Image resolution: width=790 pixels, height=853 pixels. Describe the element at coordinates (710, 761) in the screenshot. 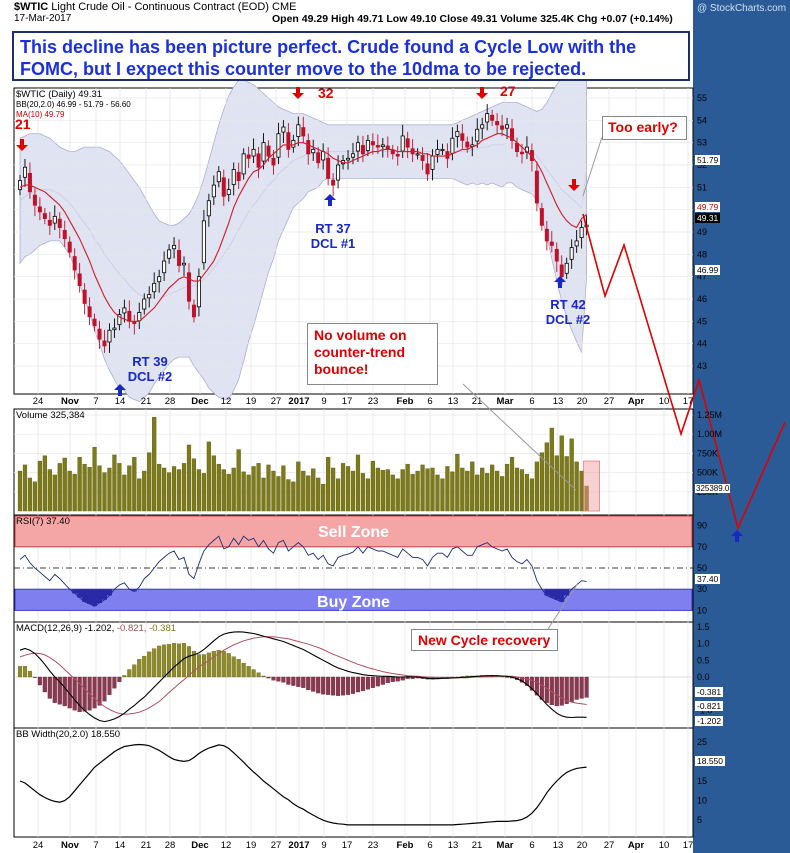

I see `tag-bbwidth-last: 18.550` at that location.